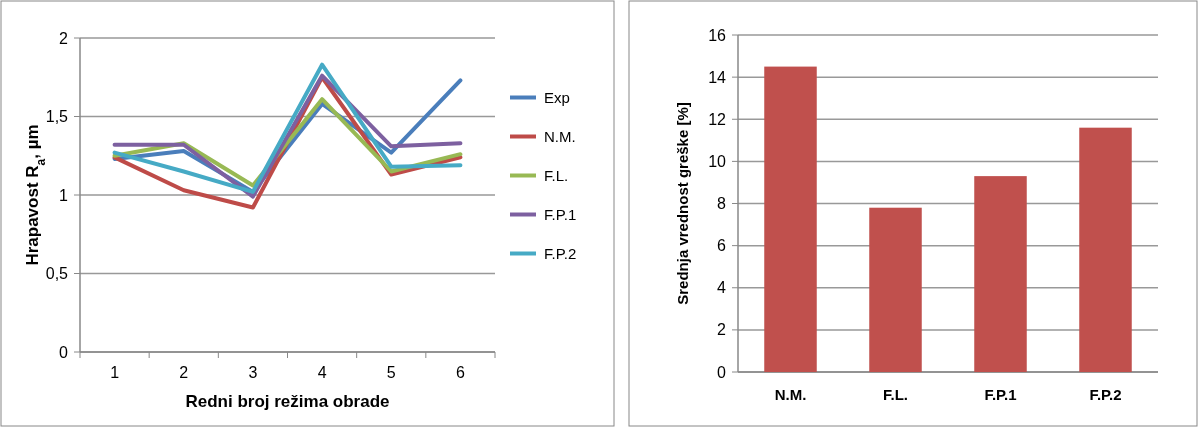  I want to click on y-tick-label: 1, so click(64, 195).